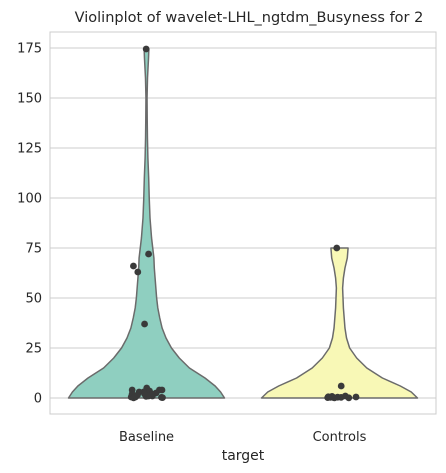 The height and width of the screenshot is (473, 446). What do you see at coordinates (33, 349) in the screenshot?
I see `y-tick-label: 25` at bounding box center [33, 349].